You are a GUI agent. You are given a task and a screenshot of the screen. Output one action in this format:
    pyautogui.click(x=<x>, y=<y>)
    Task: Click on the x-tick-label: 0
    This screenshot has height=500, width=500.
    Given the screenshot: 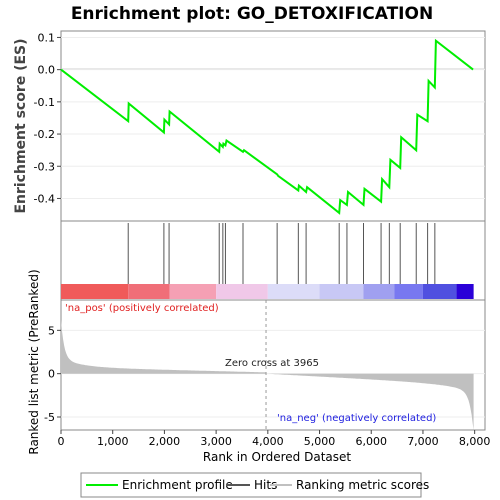 What is the action you would take?
    pyautogui.click(x=61, y=441)
    